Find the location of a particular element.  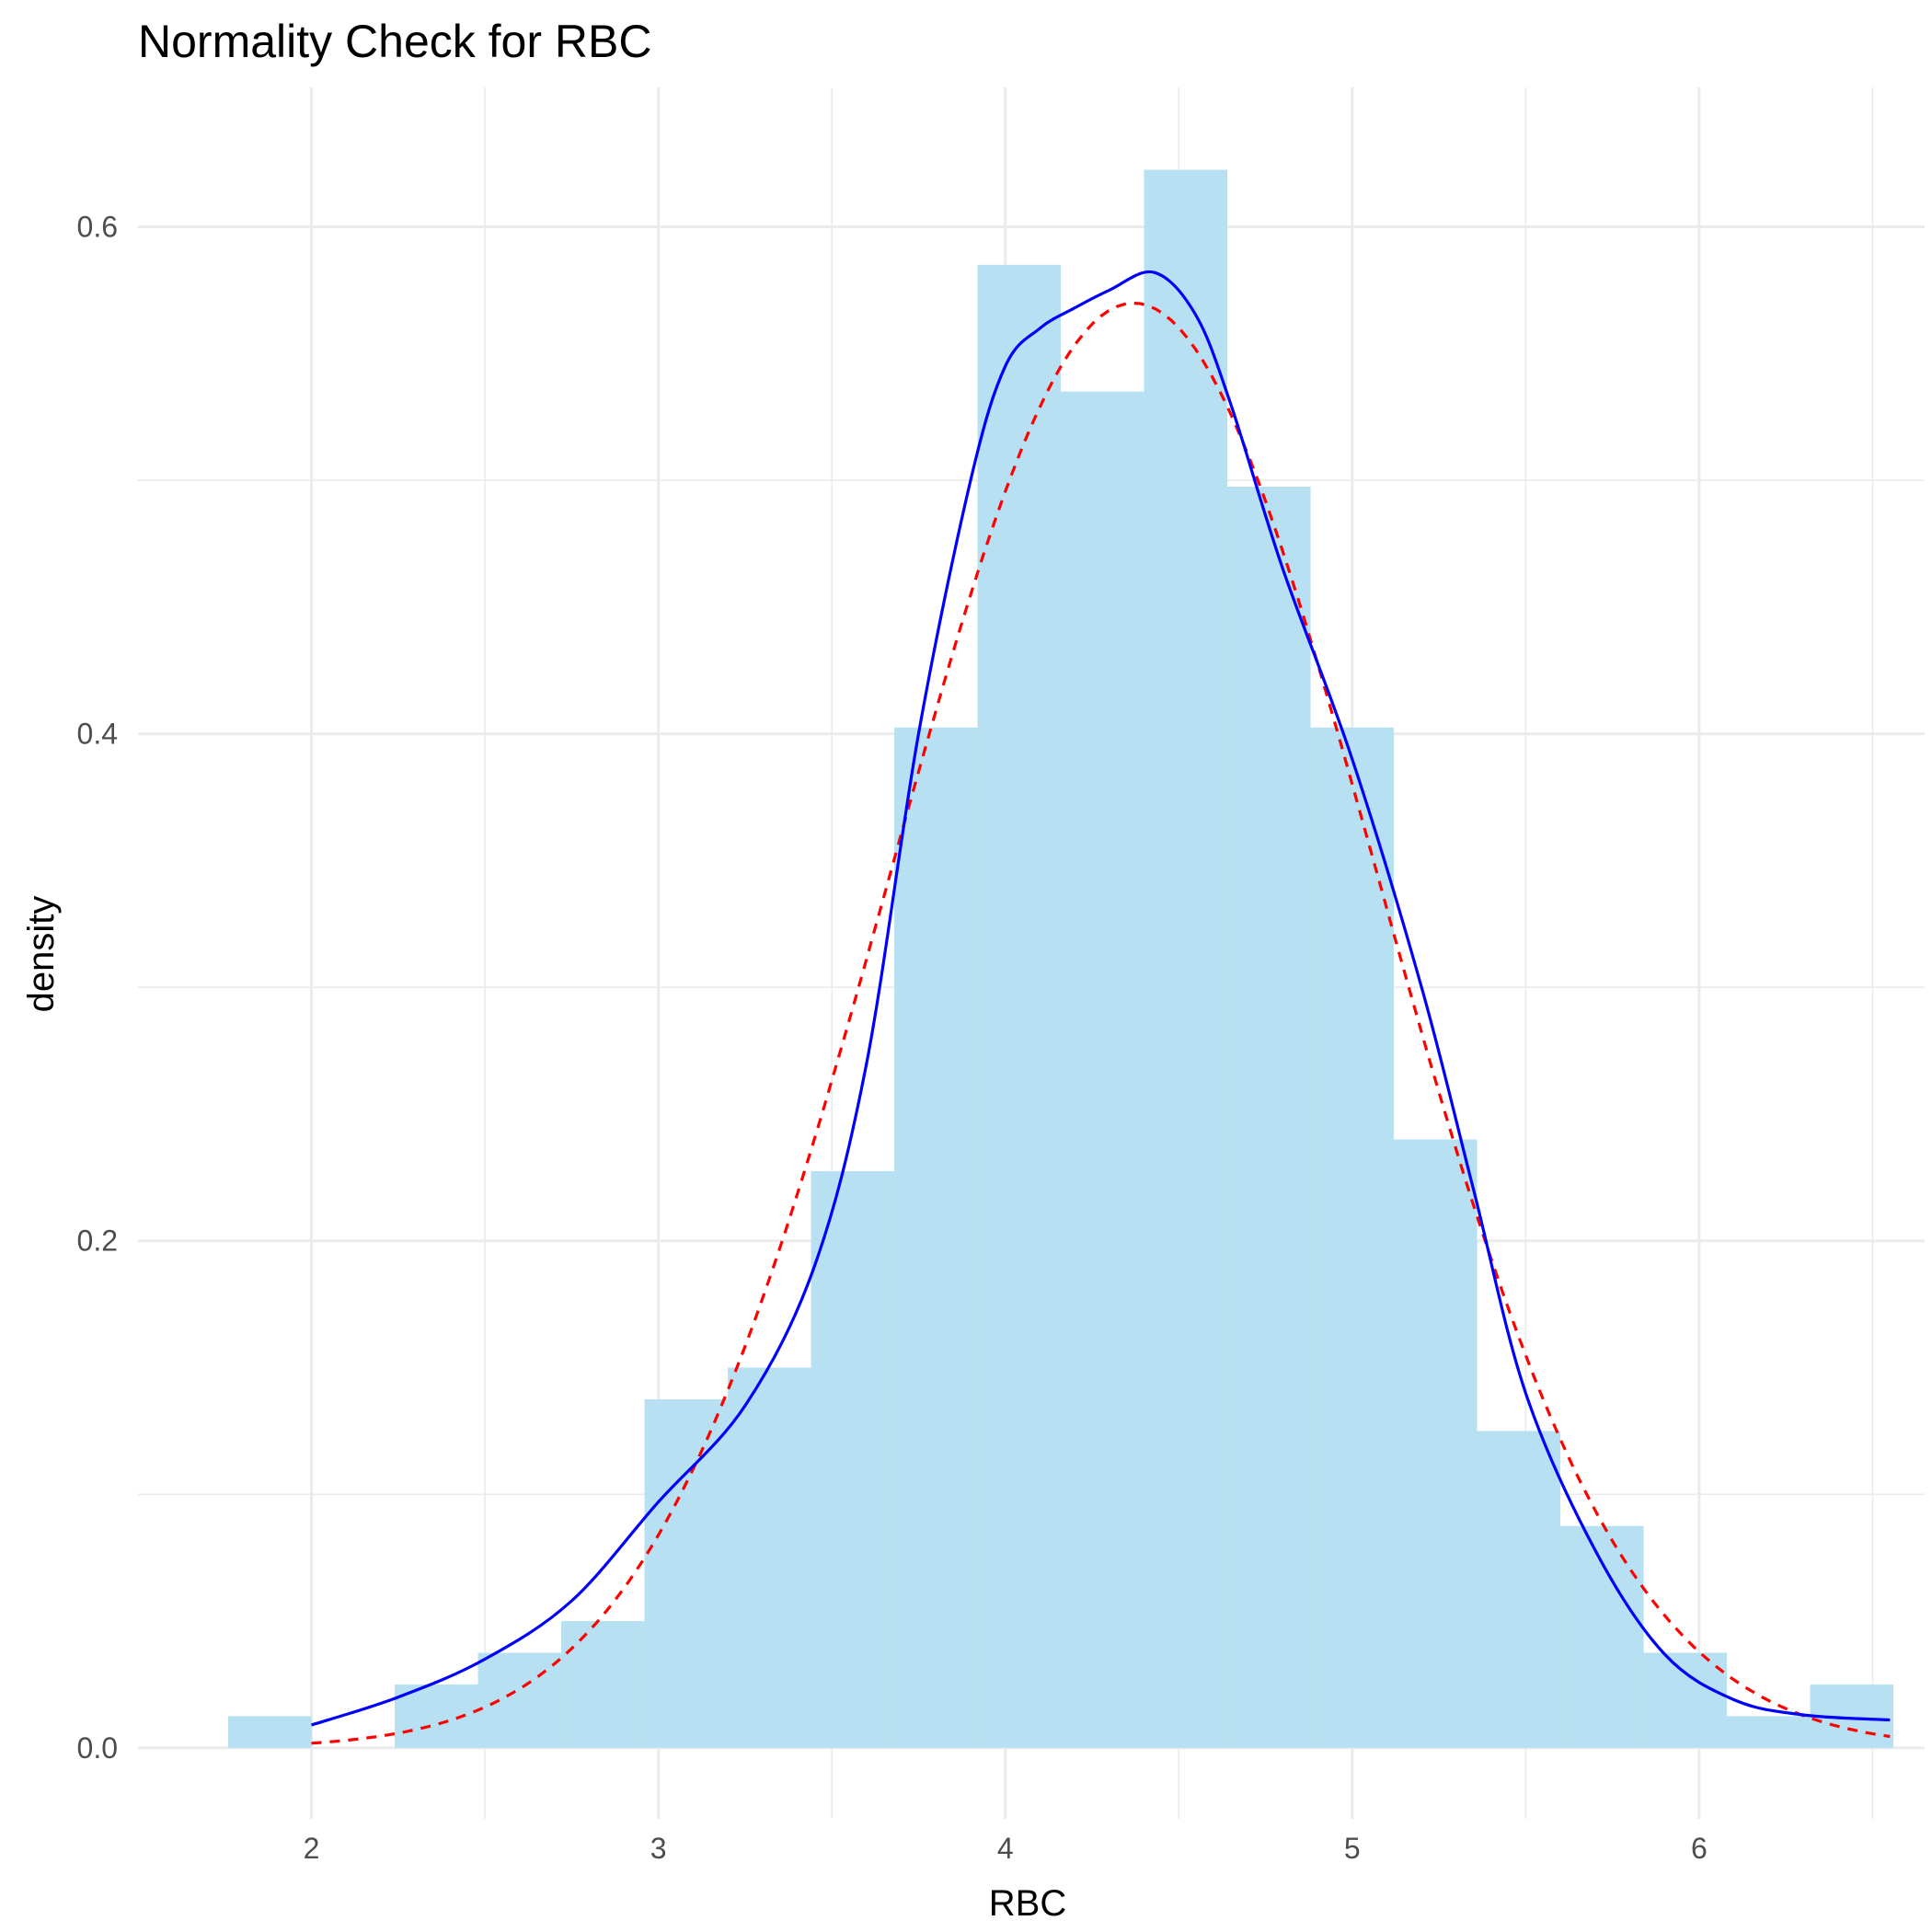

x-tick-label: 3 is located at coordinates (658, 1848).